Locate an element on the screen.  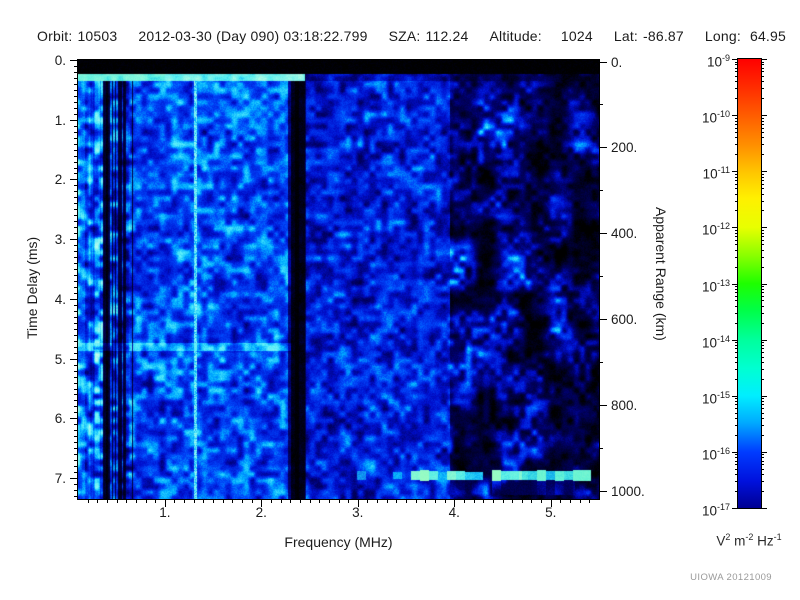
colorbar-tick-label: 10-12 is located at coordinates (715, 229).